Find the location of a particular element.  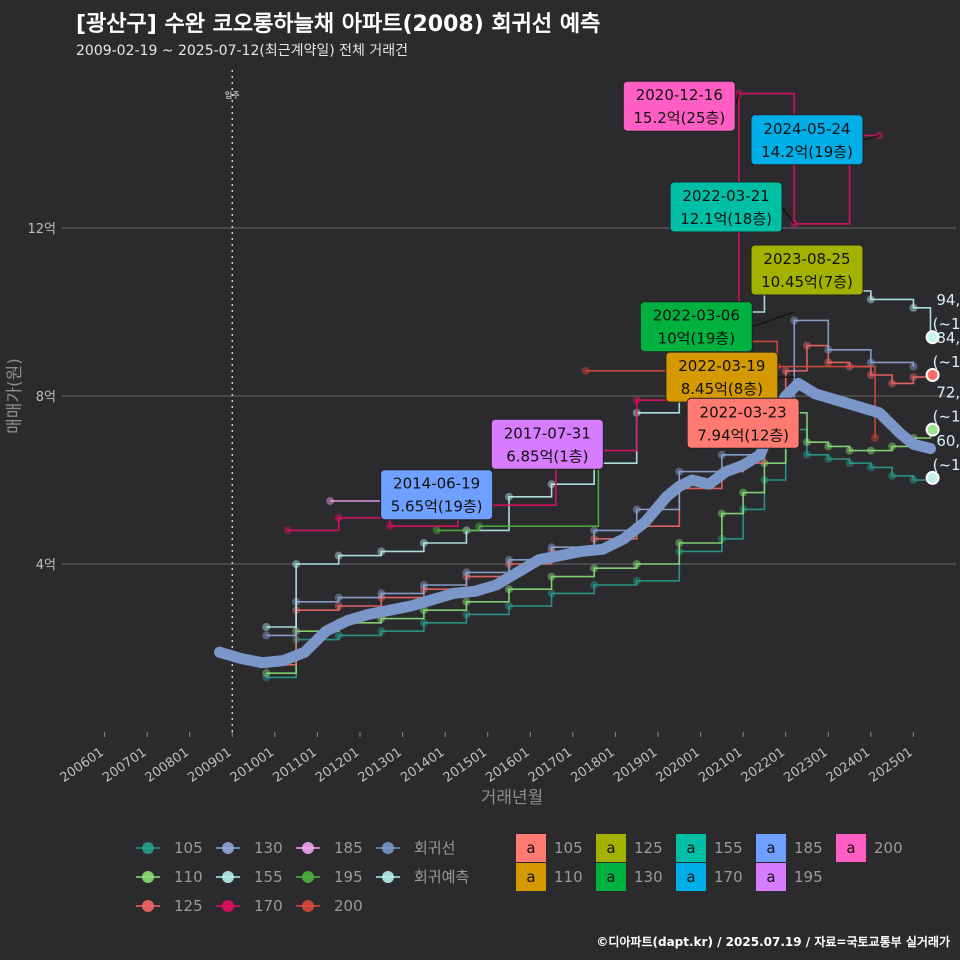

x-tick-label: 202101 is located at coordinates (720, 765).